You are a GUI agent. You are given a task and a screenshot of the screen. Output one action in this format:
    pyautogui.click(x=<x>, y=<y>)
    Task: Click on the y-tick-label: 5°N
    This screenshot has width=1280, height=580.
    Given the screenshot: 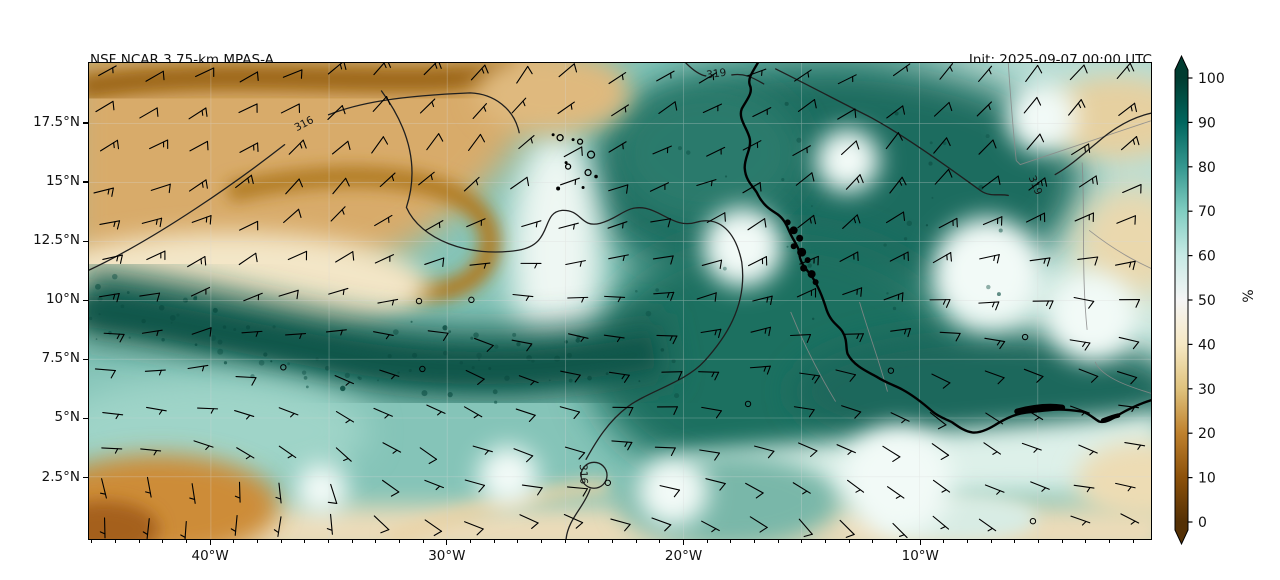 What is the action you would take?
    pyautogui.click(x=67, y=417)
    